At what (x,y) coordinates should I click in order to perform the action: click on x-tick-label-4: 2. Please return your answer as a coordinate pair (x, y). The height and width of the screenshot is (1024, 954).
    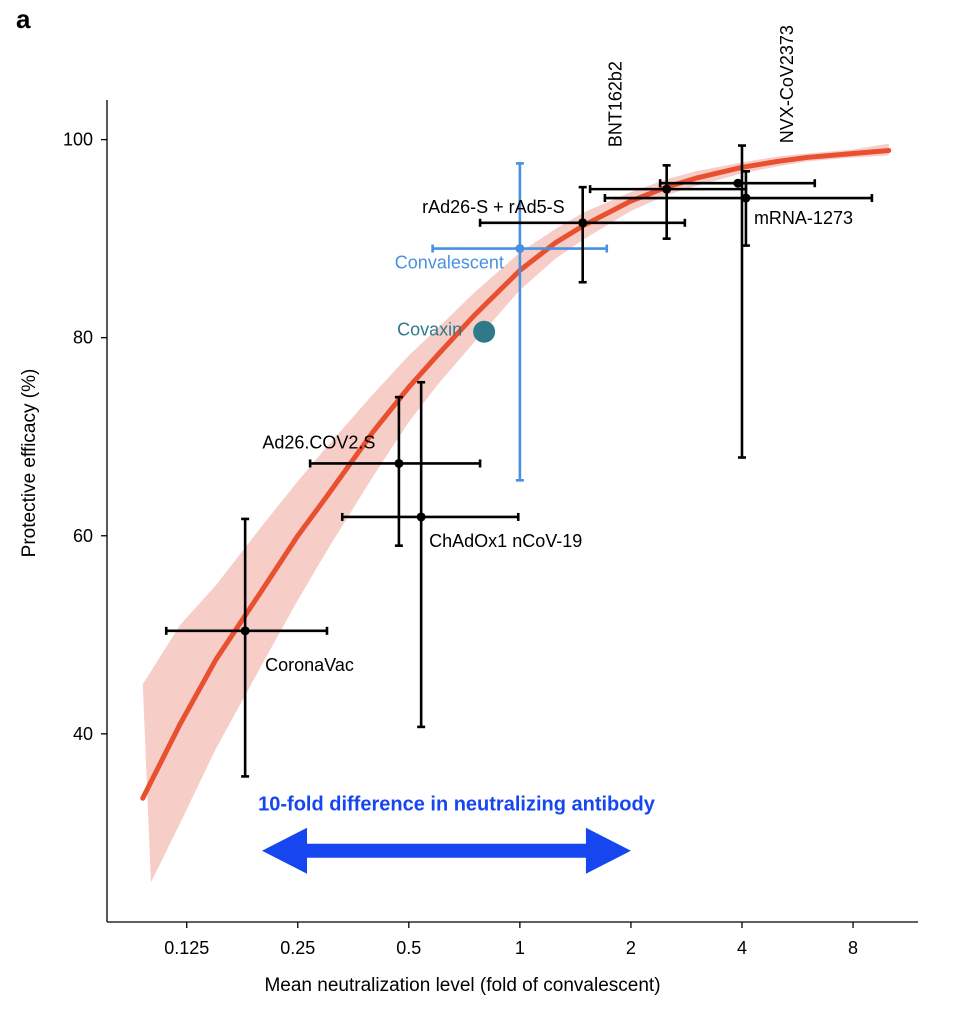
    Looking at the image, I should click on (631, 948).